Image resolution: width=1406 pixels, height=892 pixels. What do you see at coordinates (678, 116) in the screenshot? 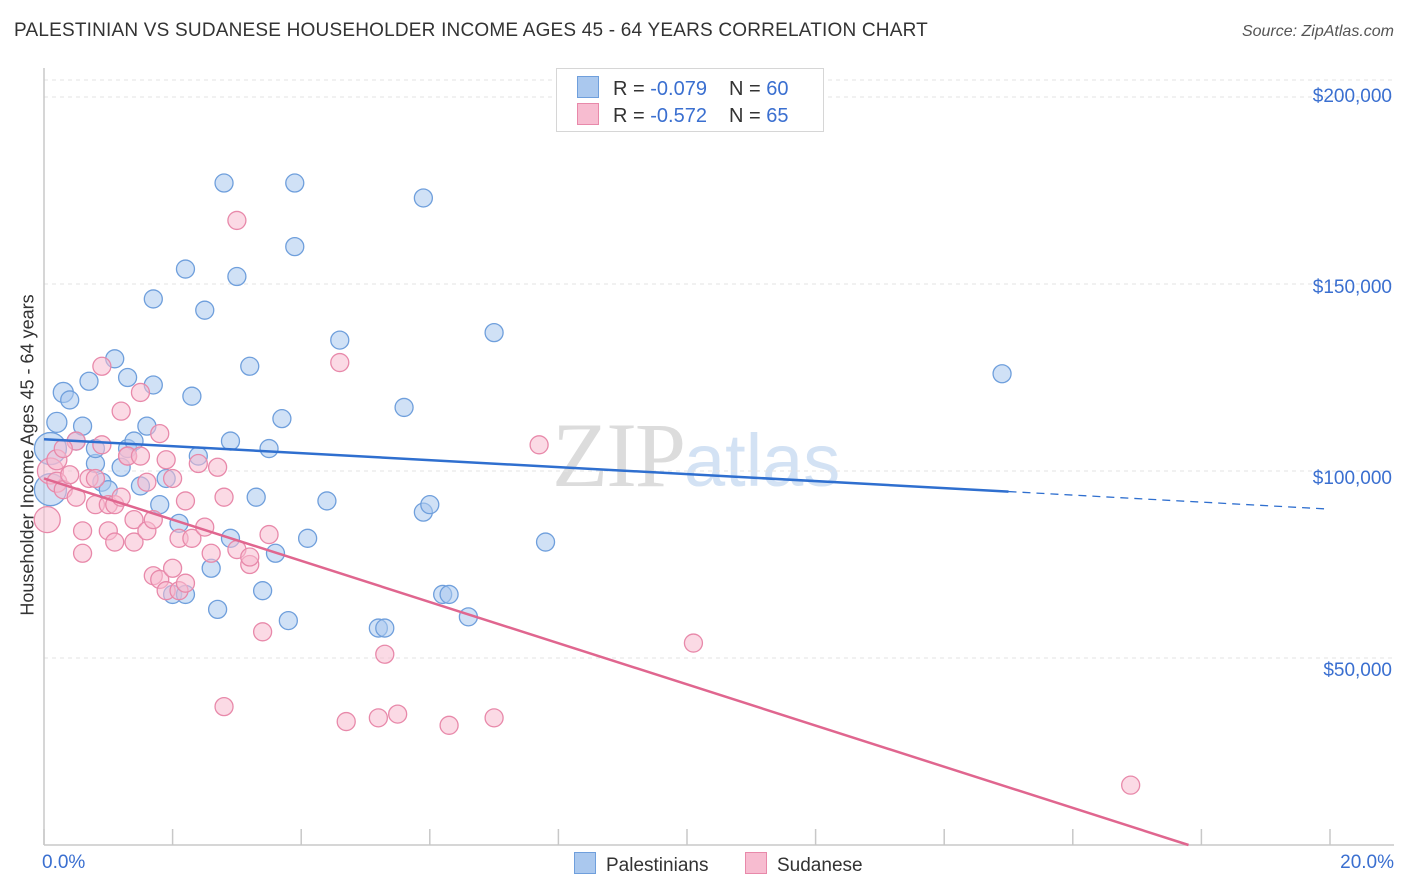
I see `legend-r-value: -0.572` at bounding box center [678, 116].